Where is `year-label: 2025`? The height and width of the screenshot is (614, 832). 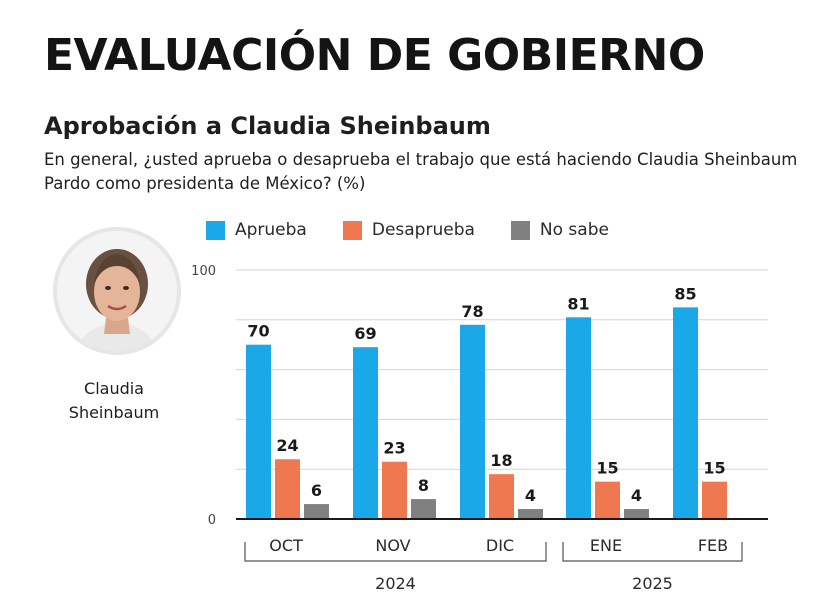
year-label: 2025 is located at coordinates (652, 583).